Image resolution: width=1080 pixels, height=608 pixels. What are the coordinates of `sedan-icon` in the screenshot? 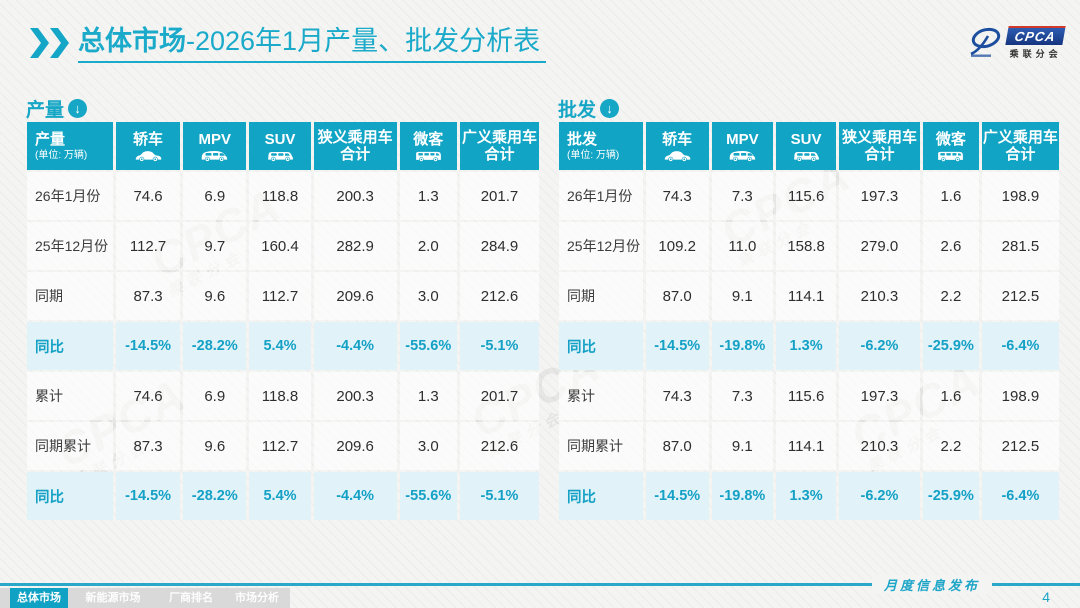 It's located at (677, 155).